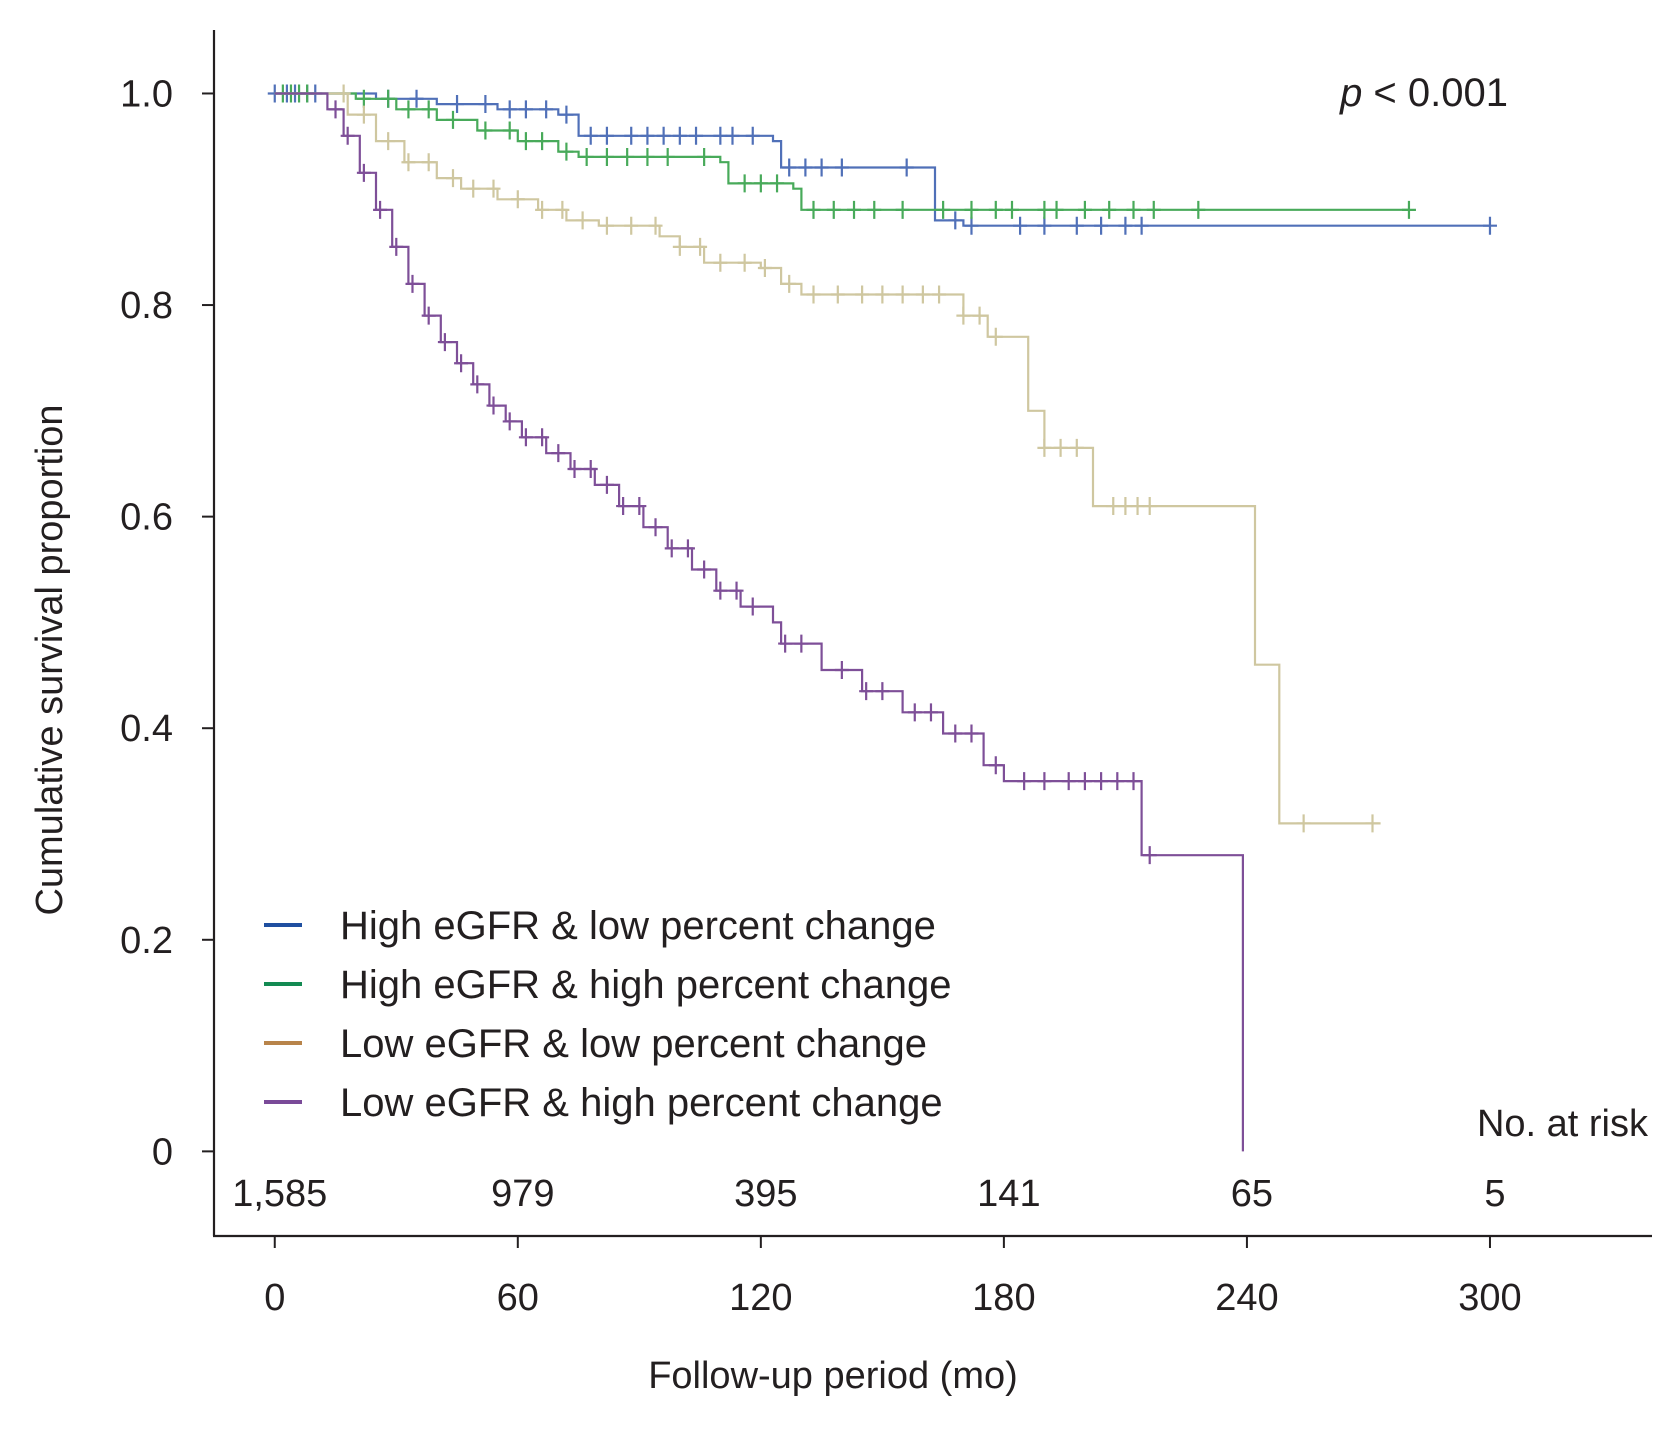  Describe the element at coordinates (1563, 1124) in the screenshot. I see `risk-table-title: No. at risk` at that location.